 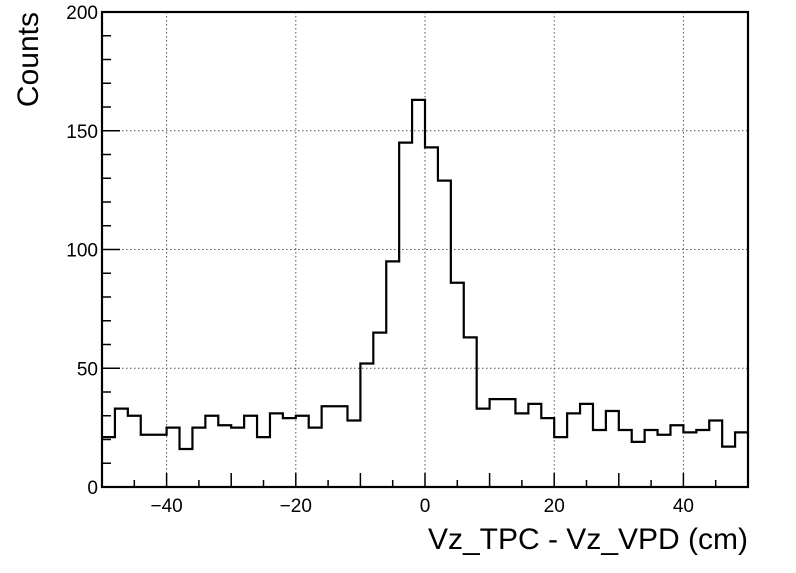 What do you see at coordinates (82, 251) in the screenshot?
I see `y-tick-label: 100` at bounding box center [82, 251].